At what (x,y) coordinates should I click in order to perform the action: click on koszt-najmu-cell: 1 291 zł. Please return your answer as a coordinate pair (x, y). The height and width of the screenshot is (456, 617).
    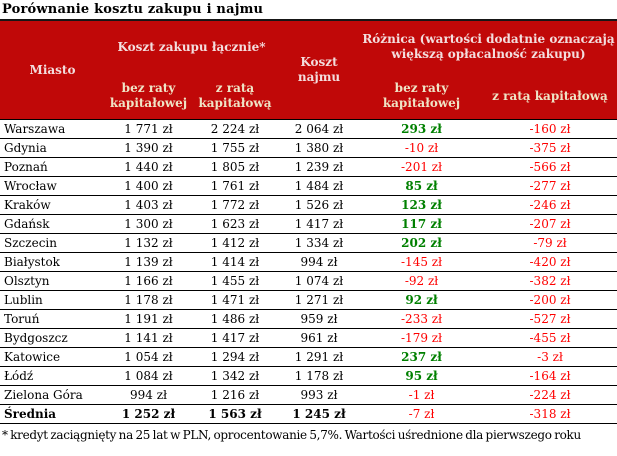
    Looking at the image, I should click on (319, 357).